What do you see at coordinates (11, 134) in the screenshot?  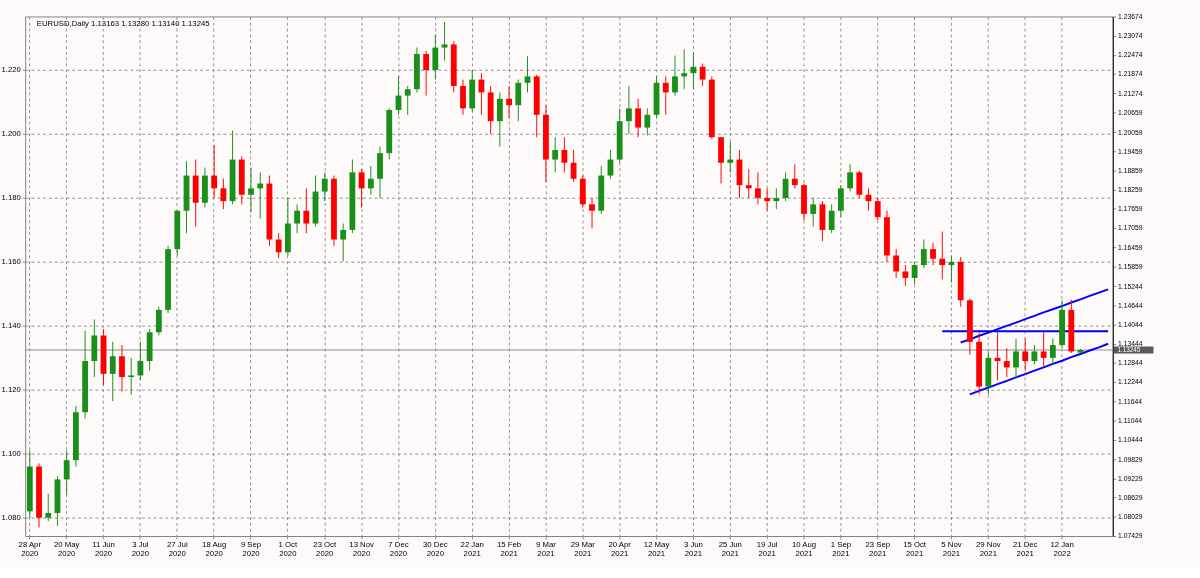 I see `y-tick-label: 1.200` at bounding box center [11, 134].